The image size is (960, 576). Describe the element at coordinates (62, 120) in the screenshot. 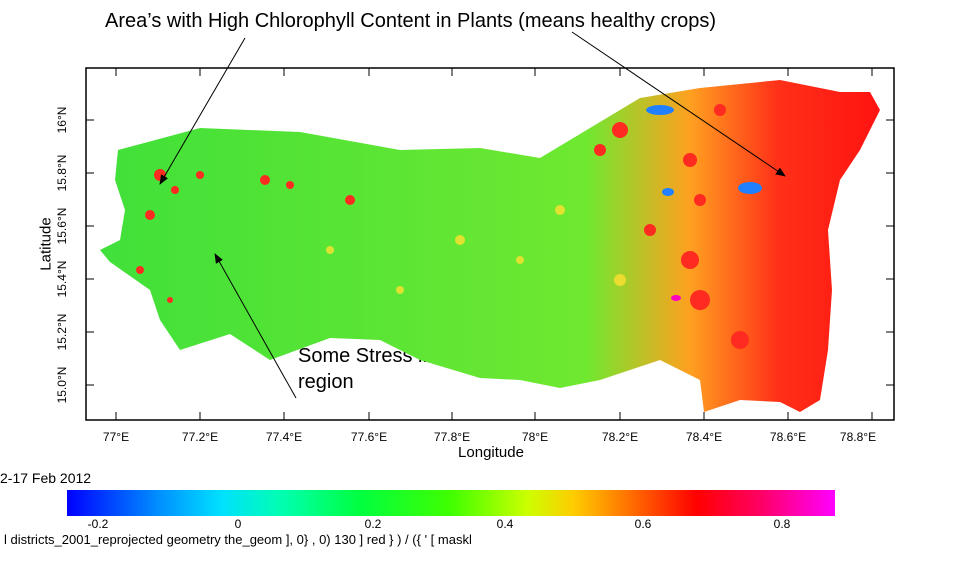

I see `y-tick-label: 16°N` at that location.